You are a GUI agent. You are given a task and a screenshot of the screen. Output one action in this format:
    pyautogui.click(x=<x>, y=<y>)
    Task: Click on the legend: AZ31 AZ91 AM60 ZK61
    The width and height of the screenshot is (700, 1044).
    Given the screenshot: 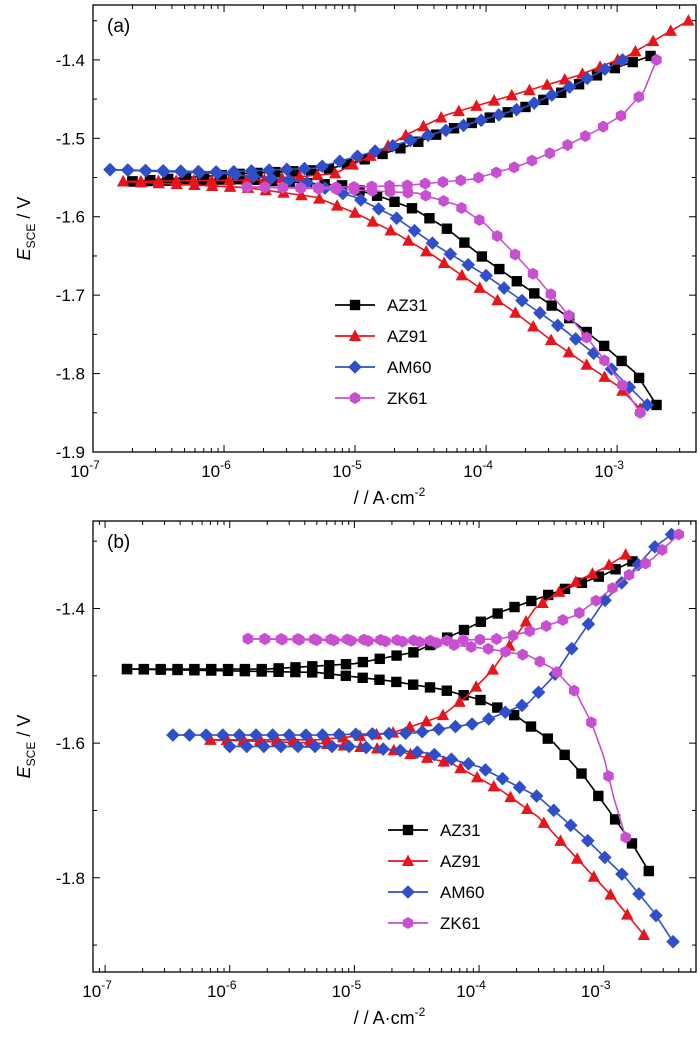 What is the action you would take?
    pyautogui.click(x=436, y=877)
    